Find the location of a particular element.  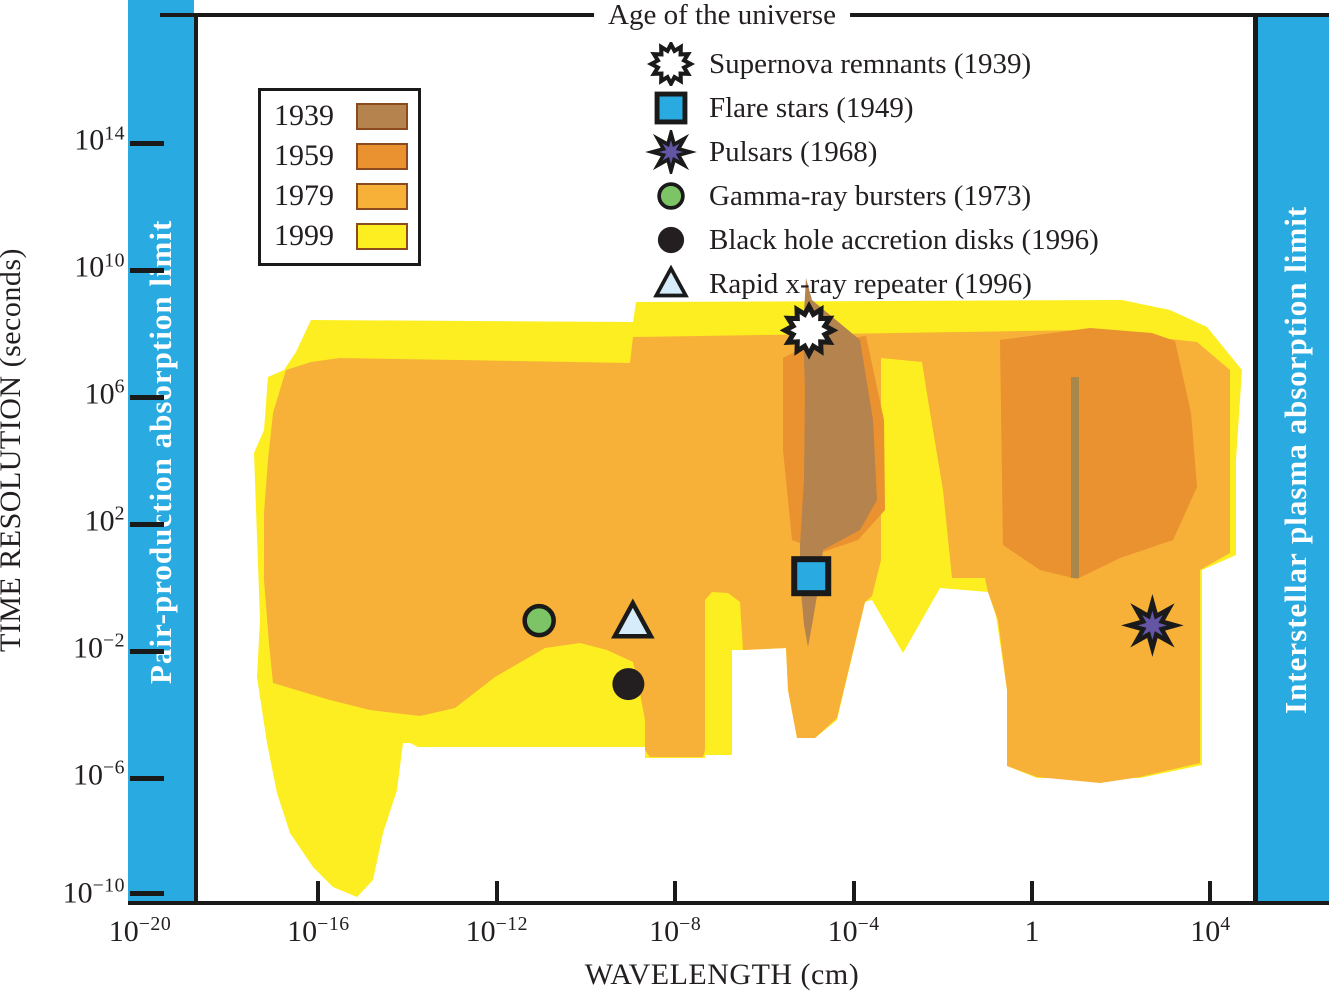

marker-star8 is located at coordinates (1152, 625).